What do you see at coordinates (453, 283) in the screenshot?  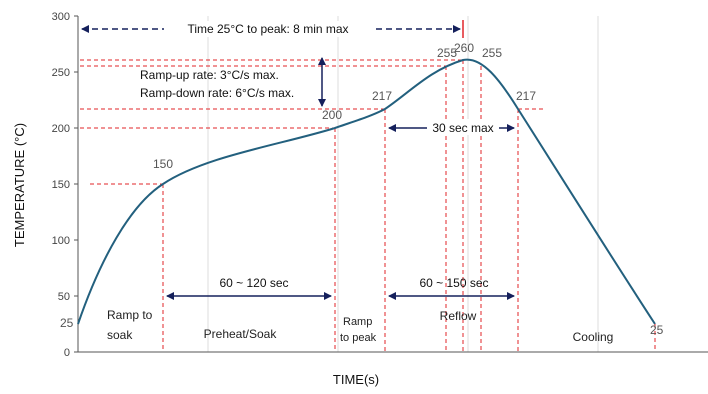 I see `reflow-duration-label: 60 ~ 150 sec` at bounding box center [453, 283].